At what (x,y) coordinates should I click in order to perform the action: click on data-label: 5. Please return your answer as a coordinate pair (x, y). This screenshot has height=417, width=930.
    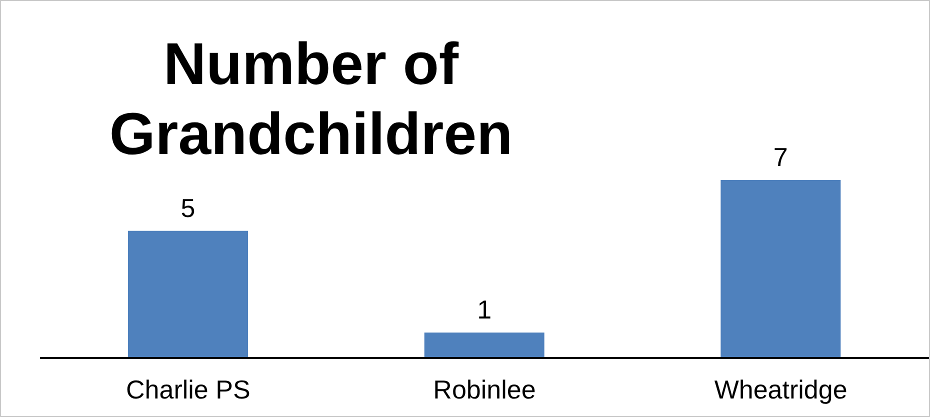
    Looking at the image, I should click on (188, 207).